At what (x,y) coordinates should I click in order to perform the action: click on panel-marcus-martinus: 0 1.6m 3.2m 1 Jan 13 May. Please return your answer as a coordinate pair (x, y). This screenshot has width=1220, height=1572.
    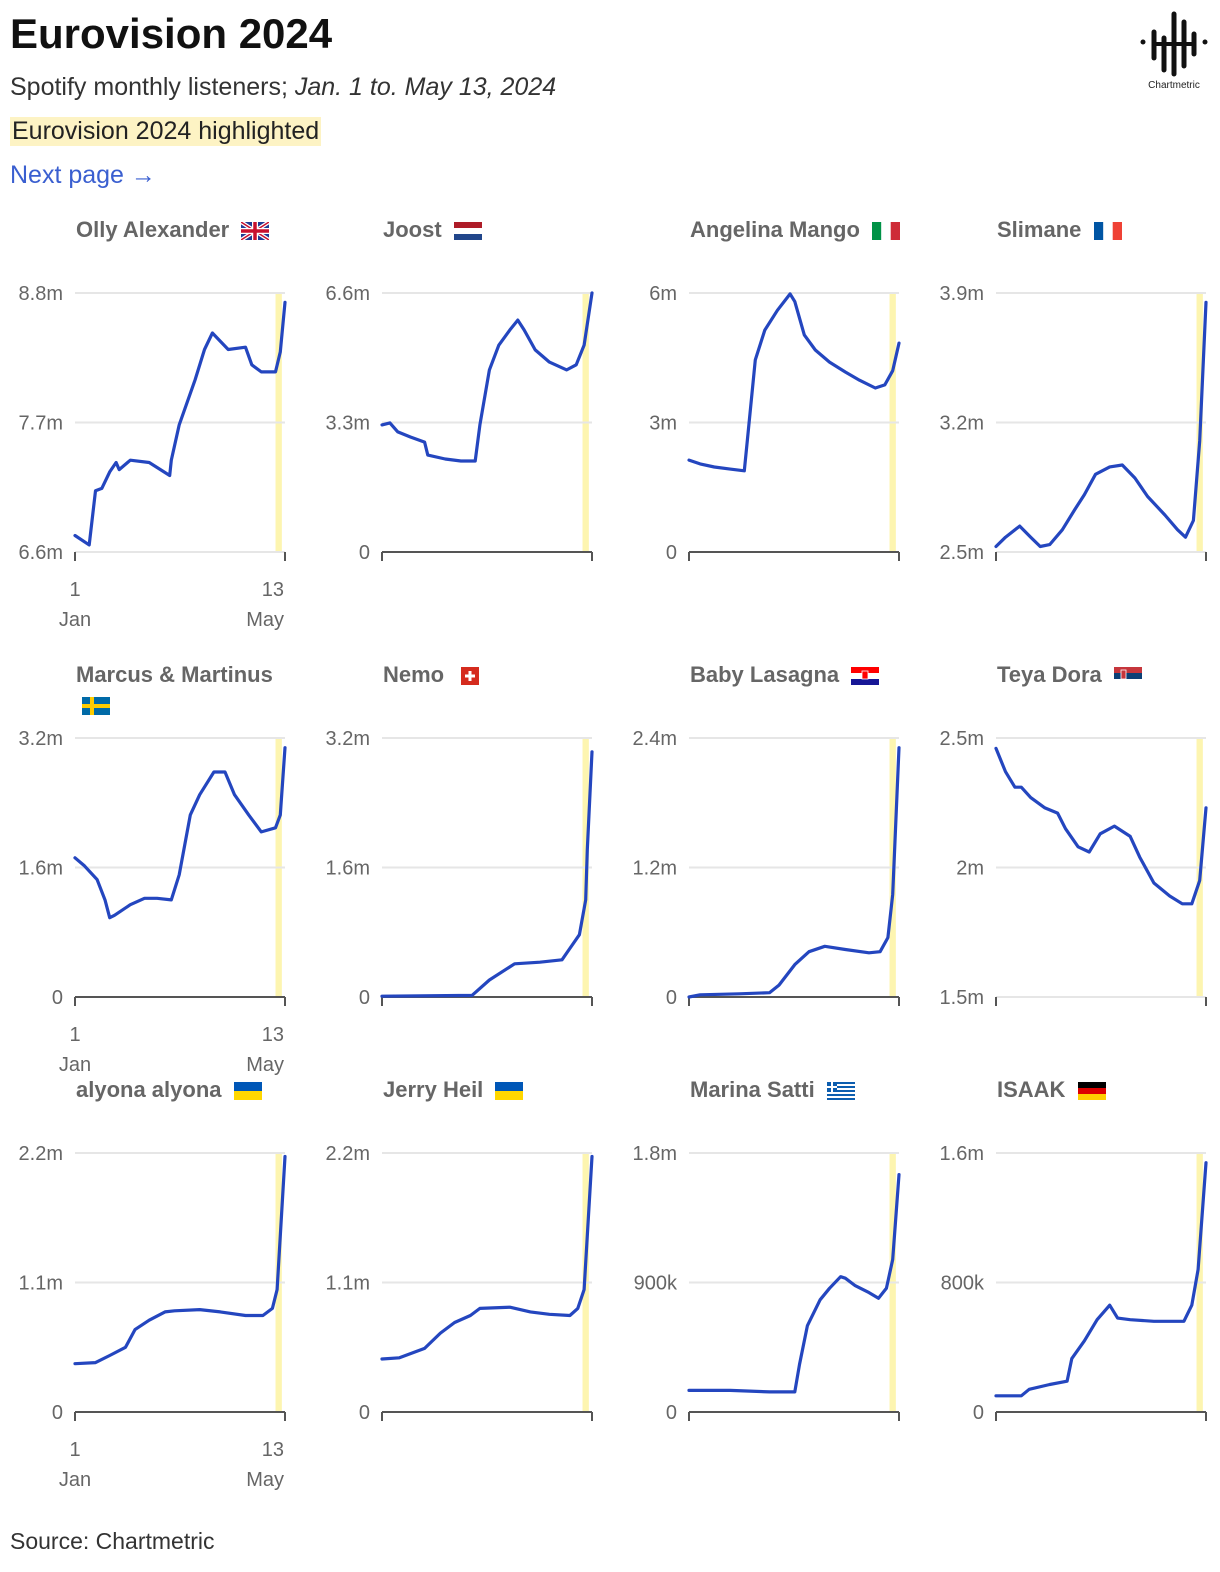
    Looking at the image, I should click on (153, 902).